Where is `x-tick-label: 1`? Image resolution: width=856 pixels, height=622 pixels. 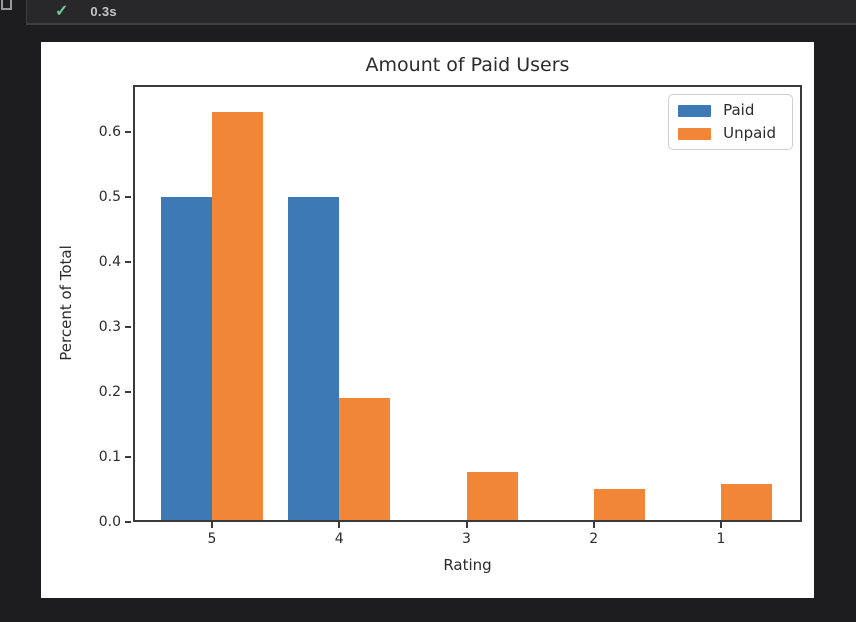
x-tick-label: 1 is located at coordinates (721, 539).